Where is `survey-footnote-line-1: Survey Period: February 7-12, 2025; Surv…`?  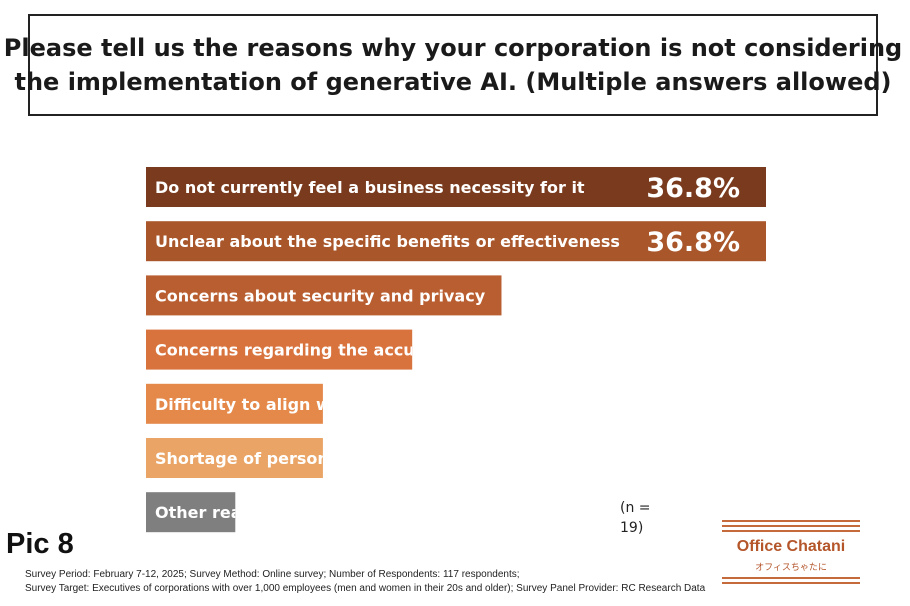 survey-footnote-line-1: Survey Period: February 7-12, 2025; Surv… is located at coordinates (272, 574).